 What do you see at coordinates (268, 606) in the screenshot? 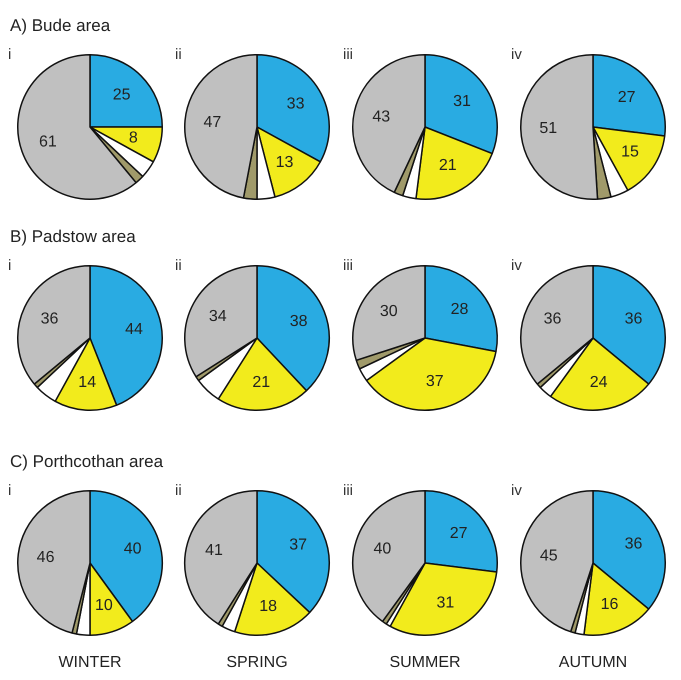
I see `data-label: 18` at bounding box center [268, 606].